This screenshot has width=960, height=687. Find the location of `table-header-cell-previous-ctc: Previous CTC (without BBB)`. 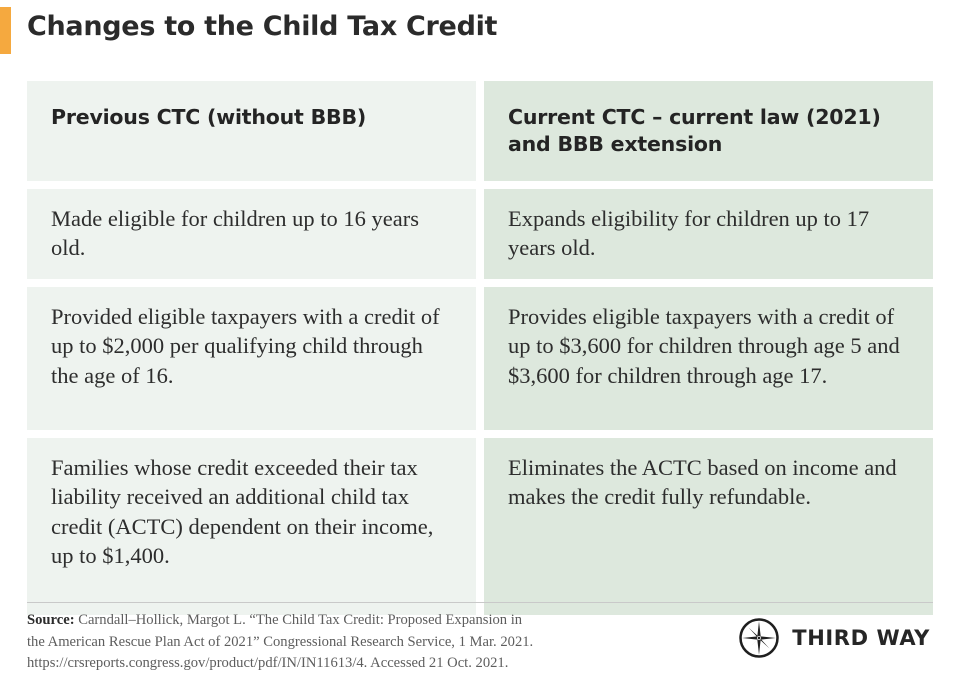

table-header-cell-previous-ctc: Previous CTC (without BBB) is located at coordinates (251, 131).